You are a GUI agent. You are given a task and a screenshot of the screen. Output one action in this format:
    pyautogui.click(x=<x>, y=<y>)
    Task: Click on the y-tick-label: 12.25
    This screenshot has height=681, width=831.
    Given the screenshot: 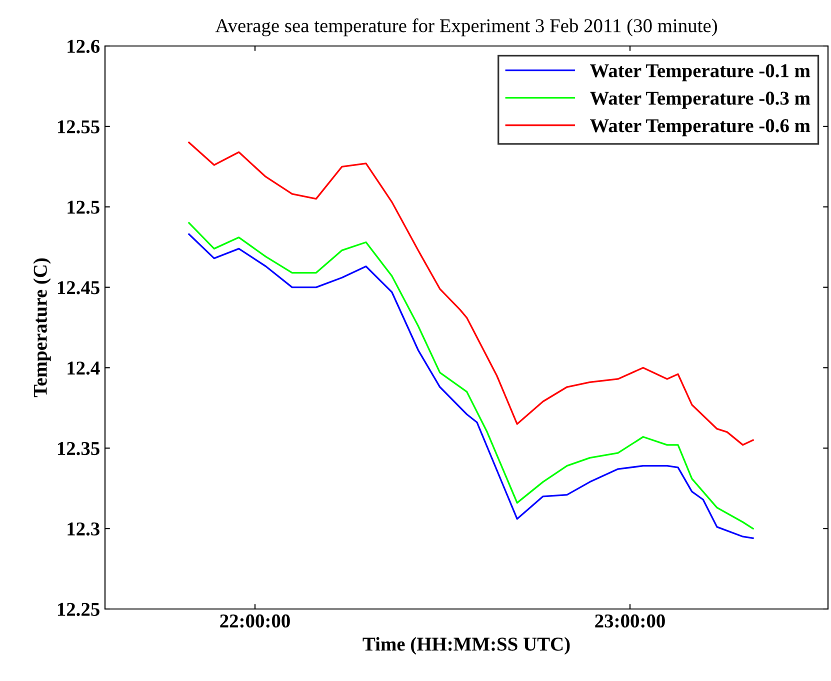 What is the action you would take?
    pyautogui.click(x=79, y=609)
    